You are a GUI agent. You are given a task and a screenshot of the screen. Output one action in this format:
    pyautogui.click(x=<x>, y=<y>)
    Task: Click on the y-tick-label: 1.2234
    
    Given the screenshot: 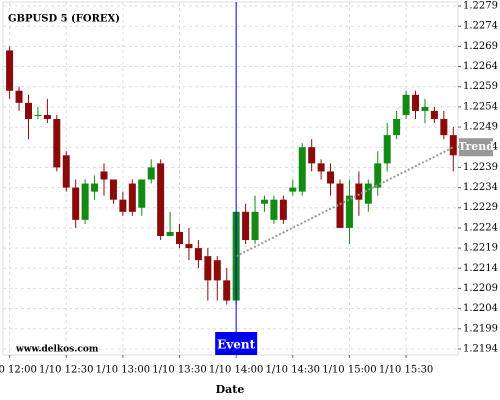 What is the action you would take?
    pyautogui.click(x=480, y=187)
    